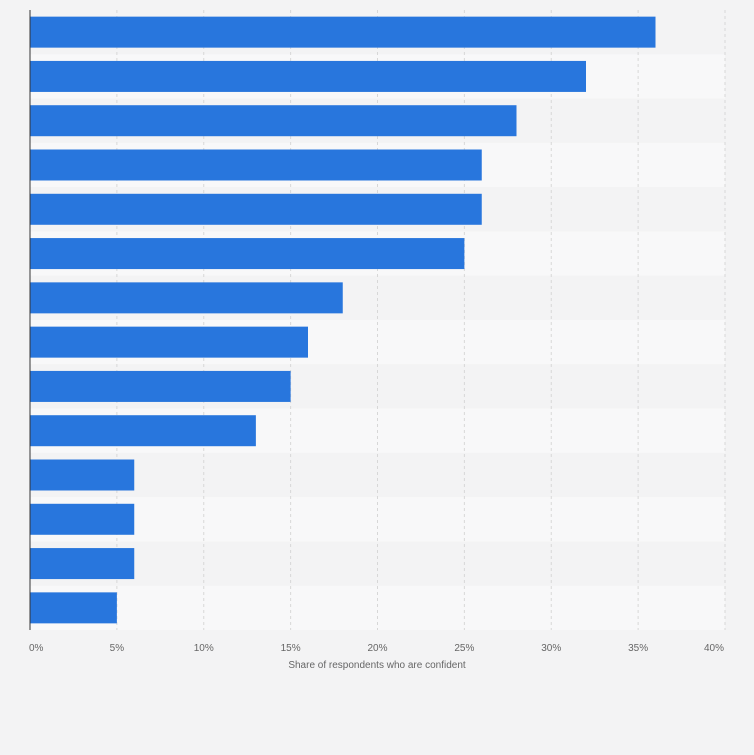 This screenshot has height=755, width=754. I want to click on x-tick-label: 15%, so click(291, 648).